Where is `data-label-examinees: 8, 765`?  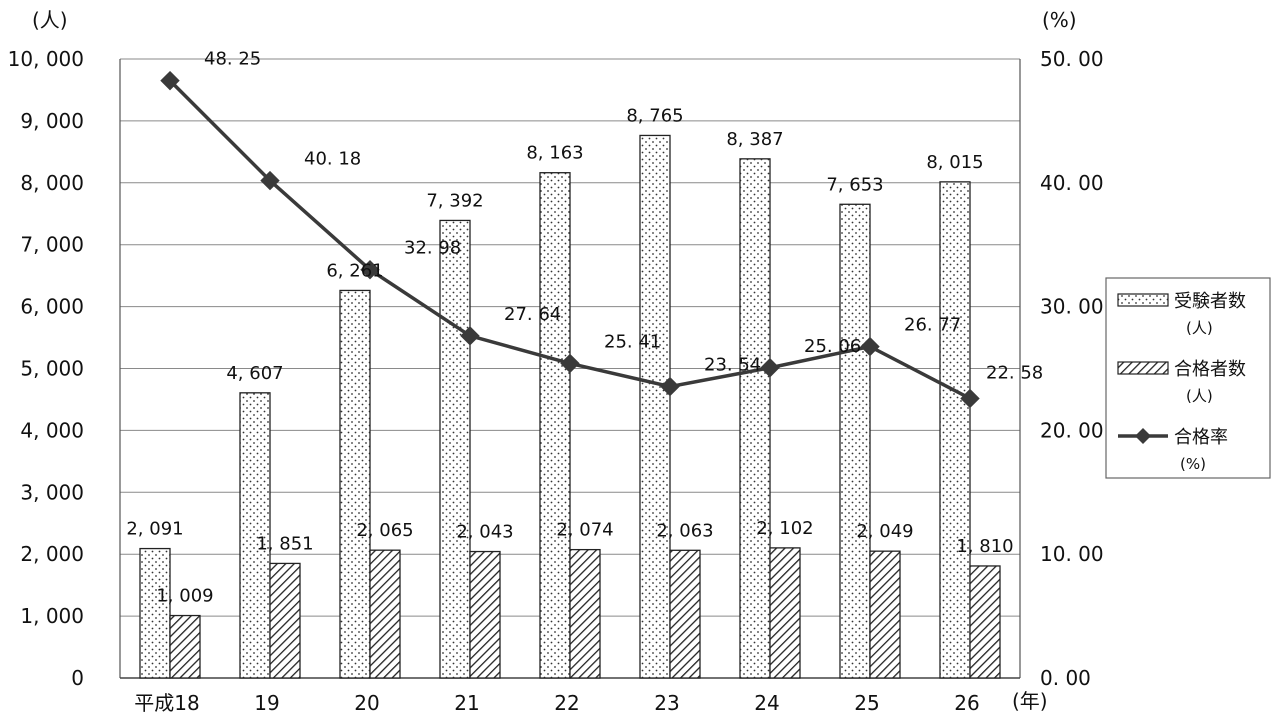
data-label-examinees: 8, 765 is located at coordinates (654, 115).